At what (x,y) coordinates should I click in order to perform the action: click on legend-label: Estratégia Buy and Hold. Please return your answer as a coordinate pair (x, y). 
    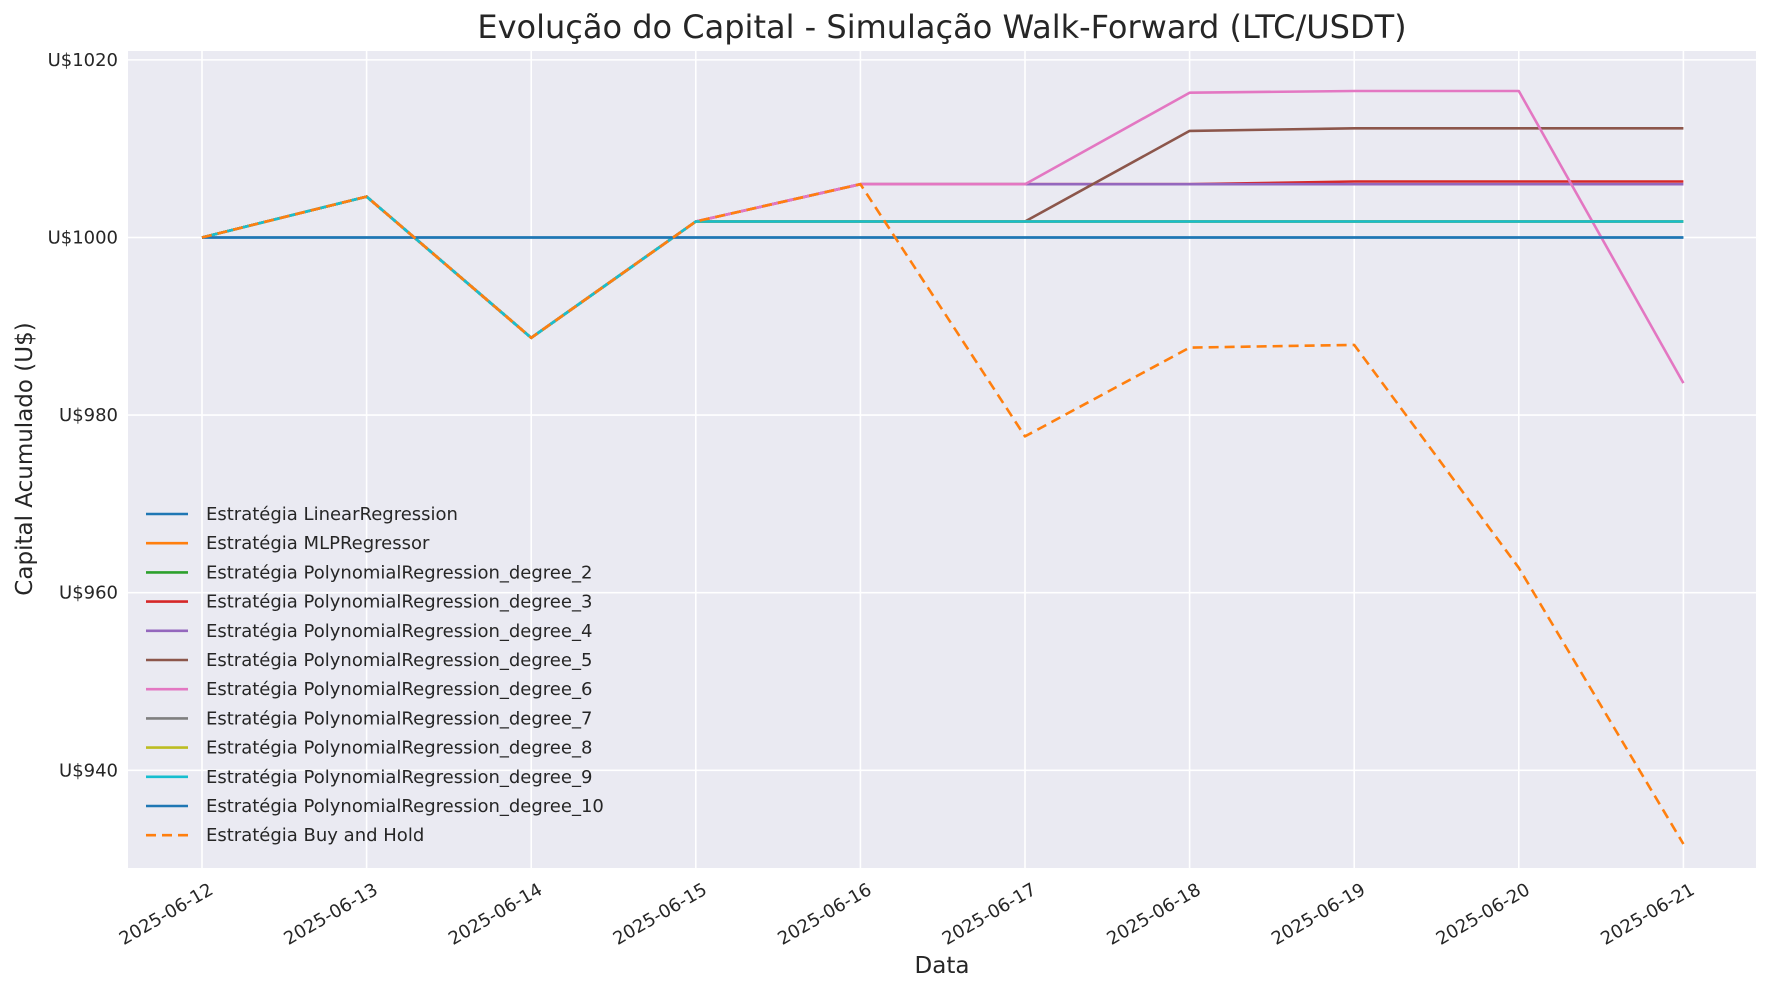
    Looking at the image, I should click on (315, 835).